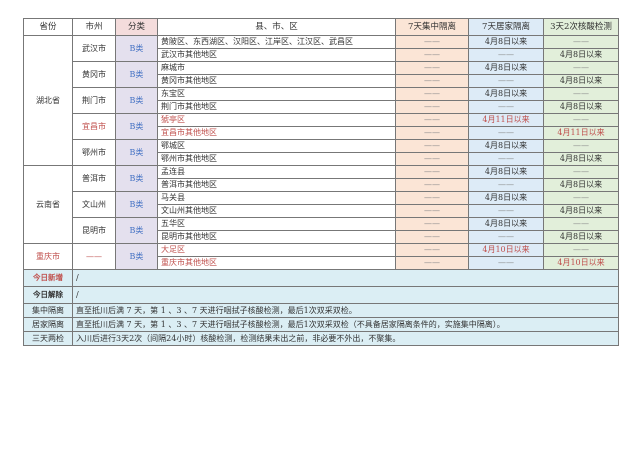  What do you see at coordinates (506, 27) in the screenshot?
I see `header-home-quarantine: 7天居家隔离` at bounding box center [506, 27].